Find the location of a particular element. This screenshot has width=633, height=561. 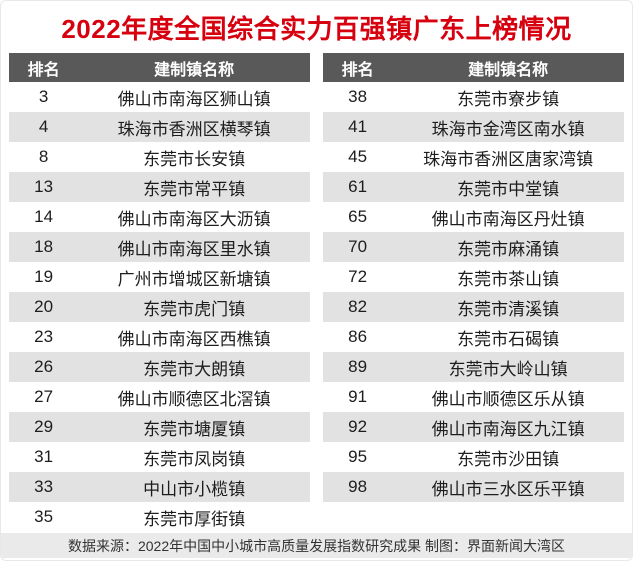

rank-cell: 98 is located at coordinates (358, 486).